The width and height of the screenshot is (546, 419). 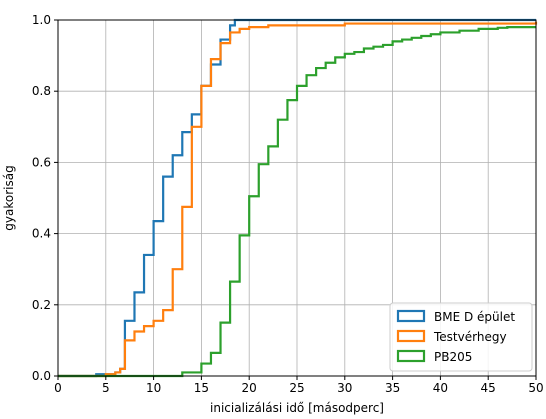 I want to click on x-tick-label: 5, so click(x=106, y=388).